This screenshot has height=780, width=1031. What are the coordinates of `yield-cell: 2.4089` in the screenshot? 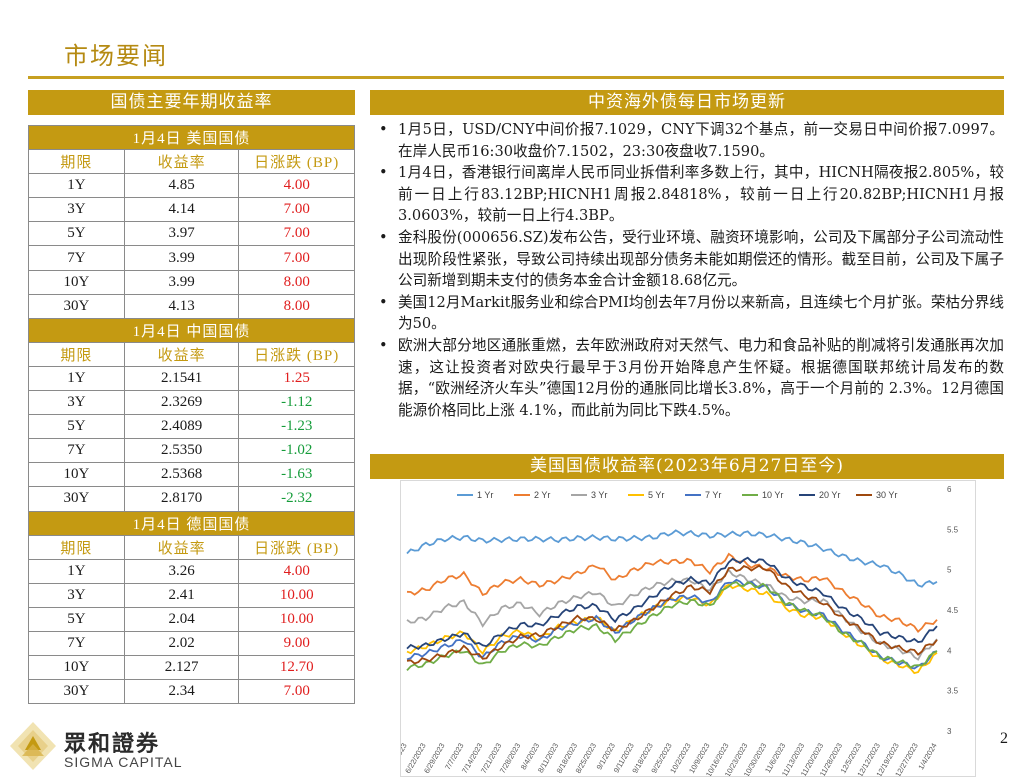 It's located at (181, 427).